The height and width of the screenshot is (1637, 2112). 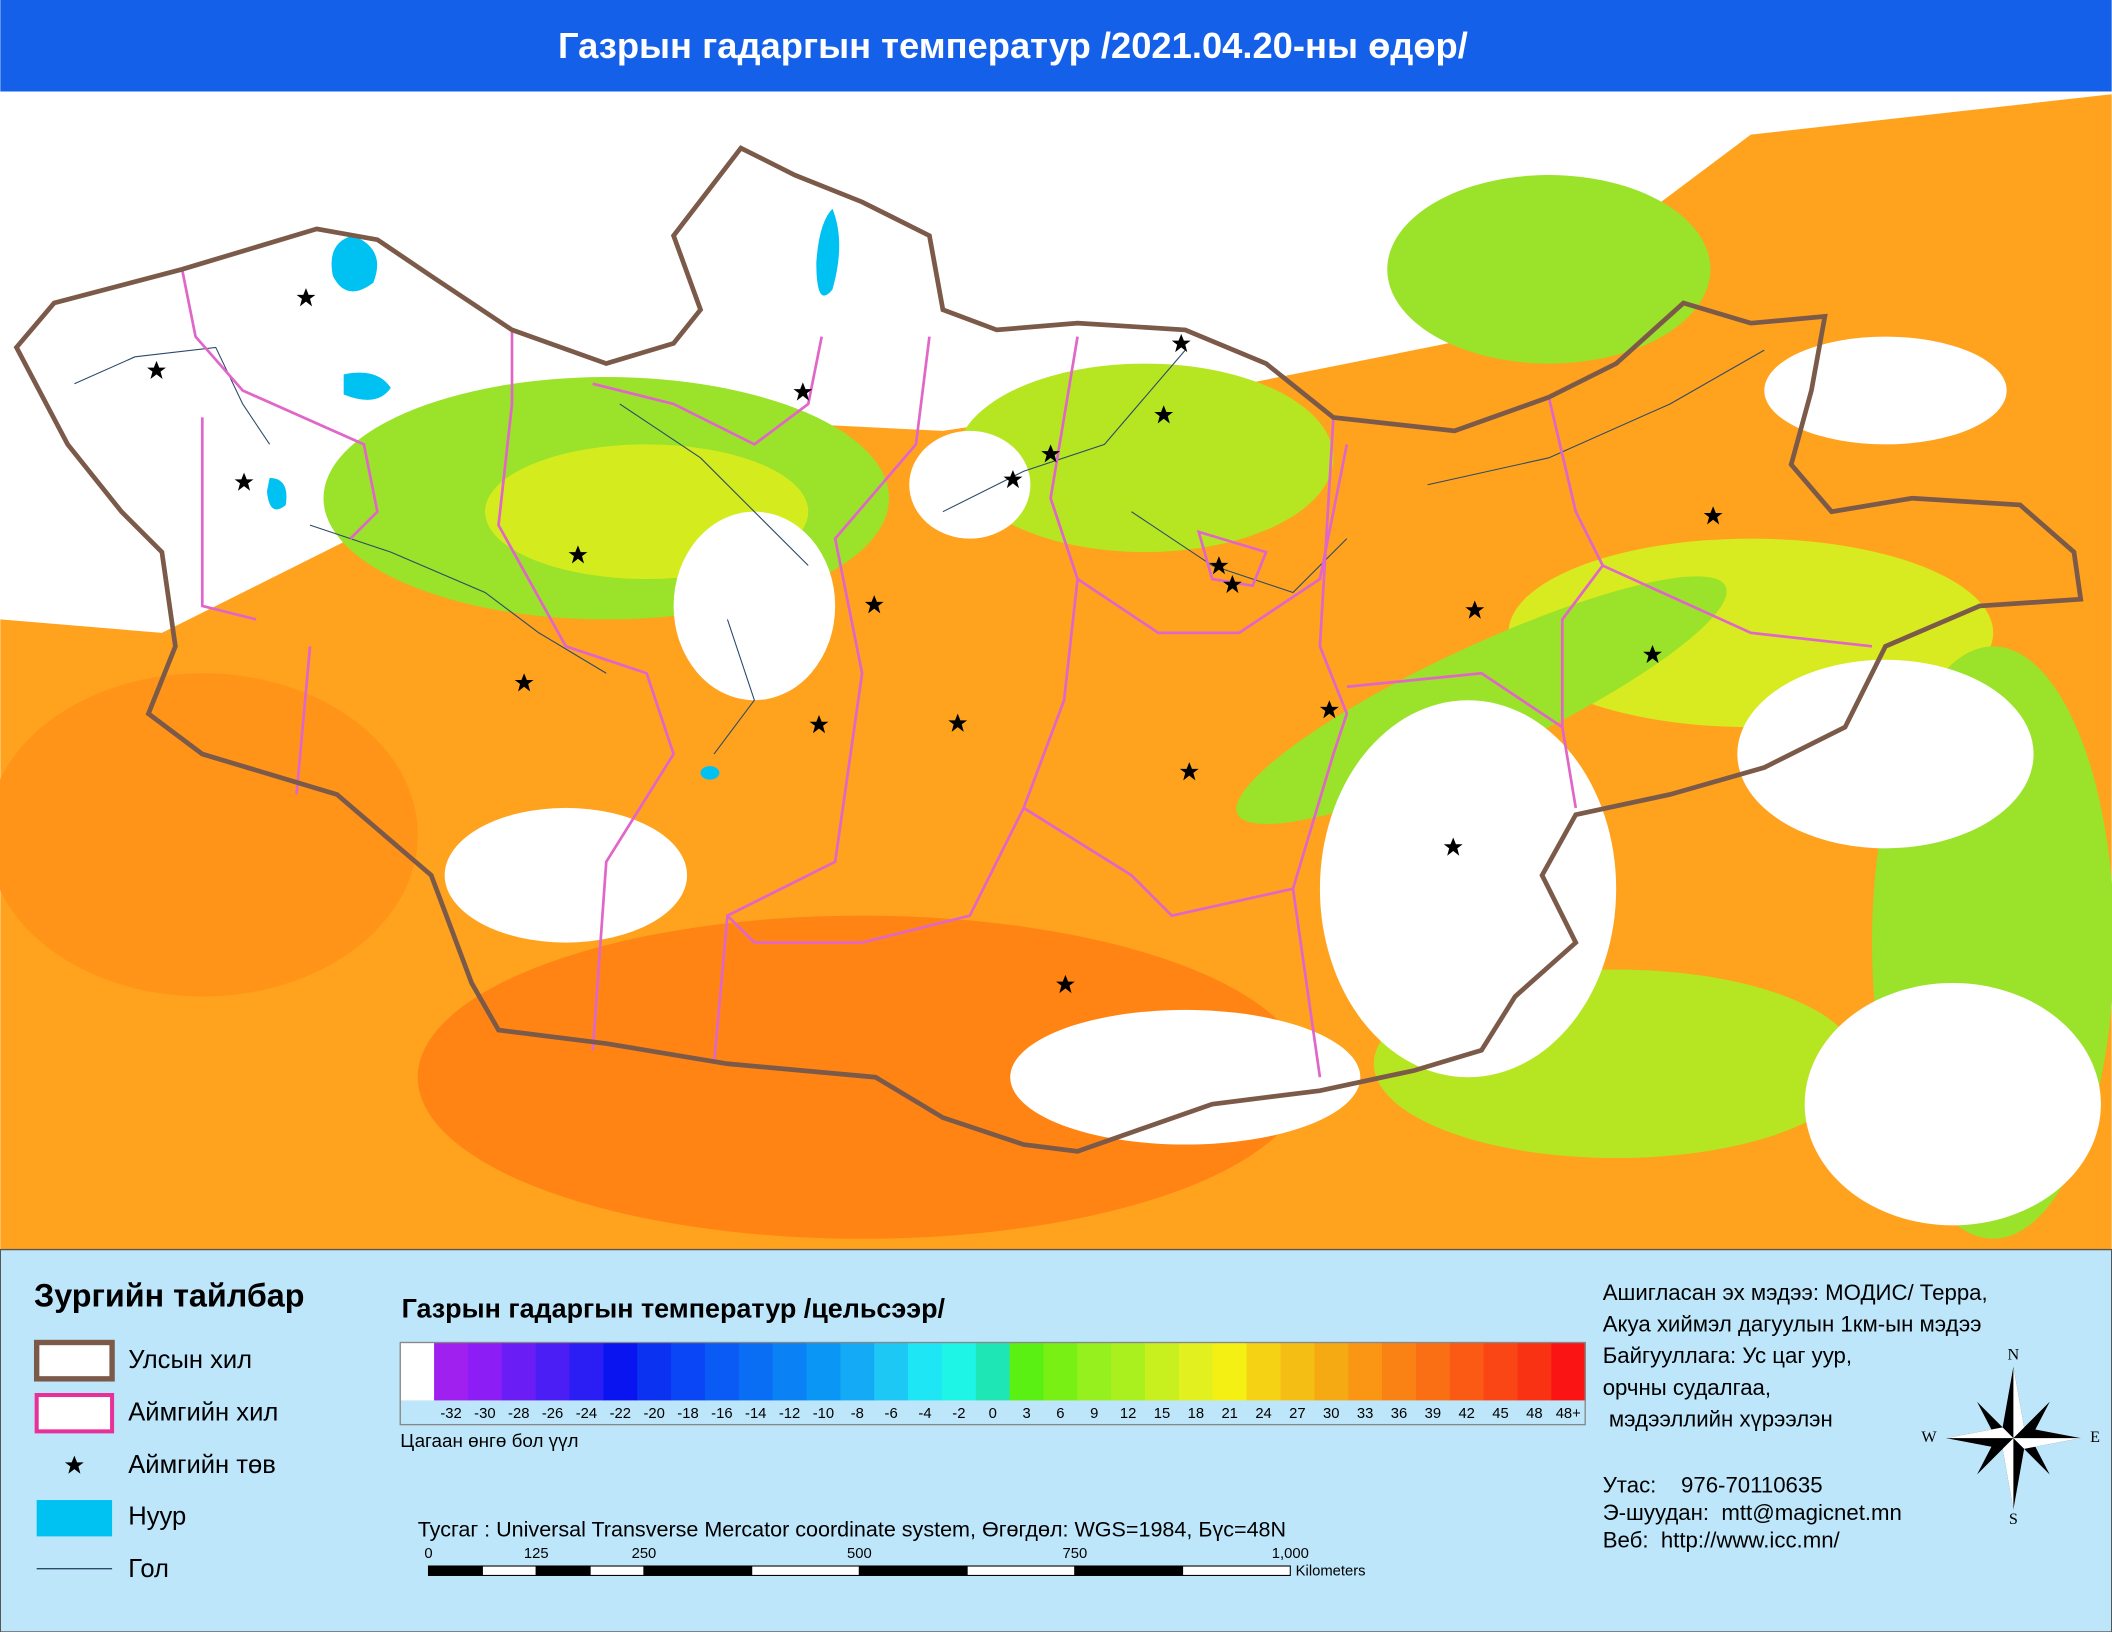 What do you see at coordinates (687, 1414) in the screenshot?
I see `colorbar-label: -18` at bounding box center [687, 1414].